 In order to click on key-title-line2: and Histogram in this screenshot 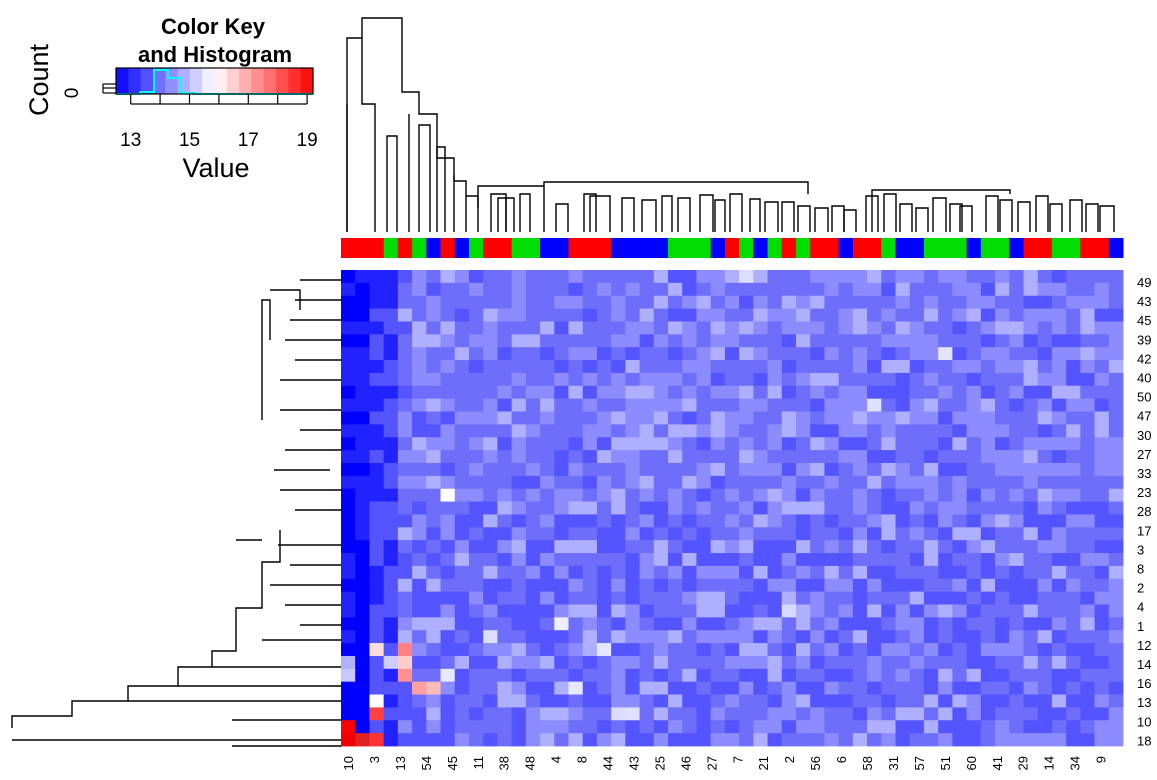, I will do `click(215, 54)`.